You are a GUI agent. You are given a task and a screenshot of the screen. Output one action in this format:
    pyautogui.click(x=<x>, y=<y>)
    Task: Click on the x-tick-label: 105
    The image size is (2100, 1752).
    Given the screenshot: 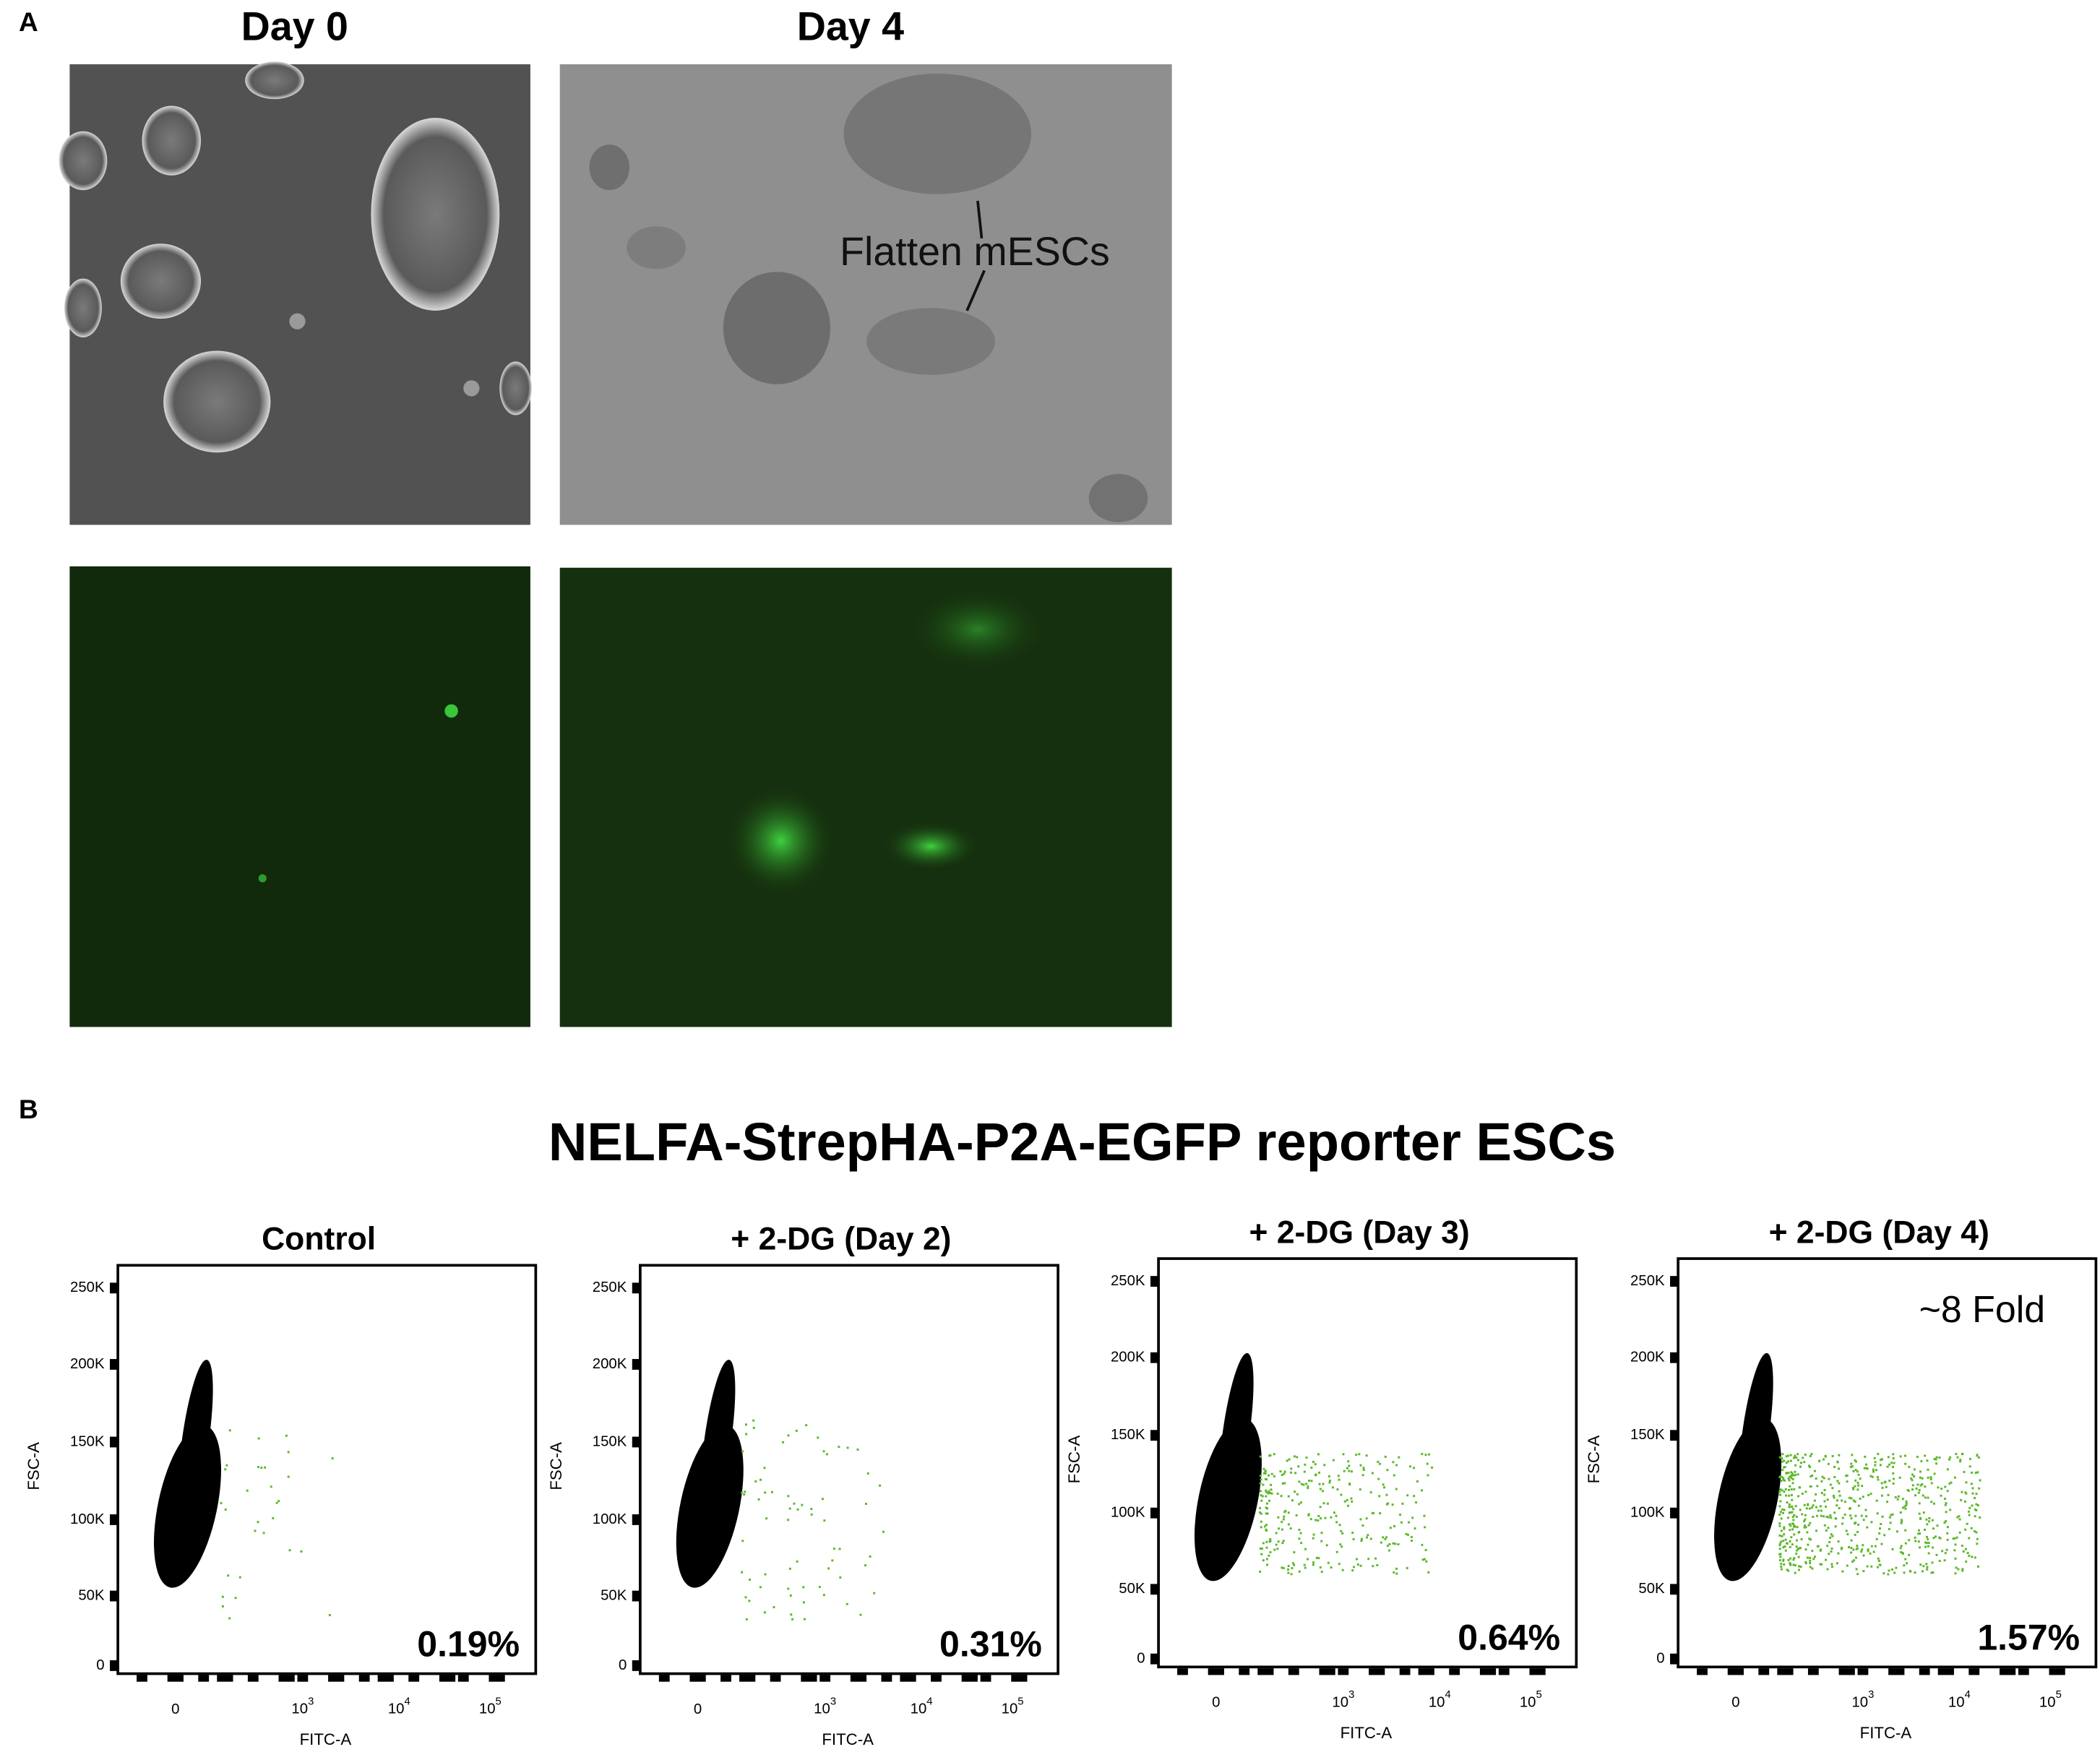 What is the action you would take?
    pyautogui.click(x=1013, y=1707)
    